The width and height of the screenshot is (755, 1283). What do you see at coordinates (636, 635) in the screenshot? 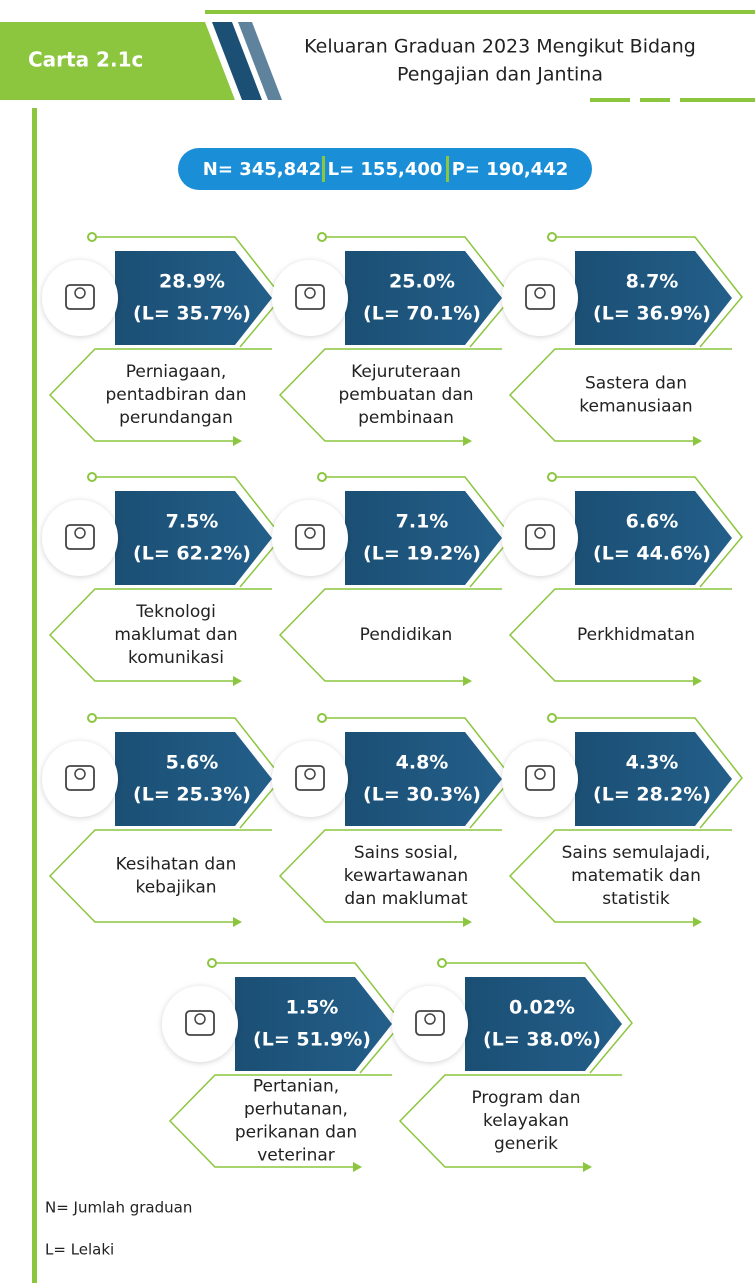
I see `field-label: Perkhidmatan` at bounding box center [636, 635].